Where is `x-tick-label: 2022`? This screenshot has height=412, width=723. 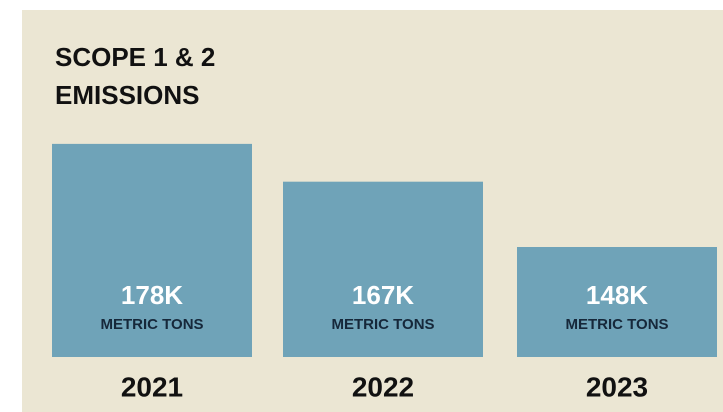 x-tick-label: 2022 is located at coordinates (383, 386).